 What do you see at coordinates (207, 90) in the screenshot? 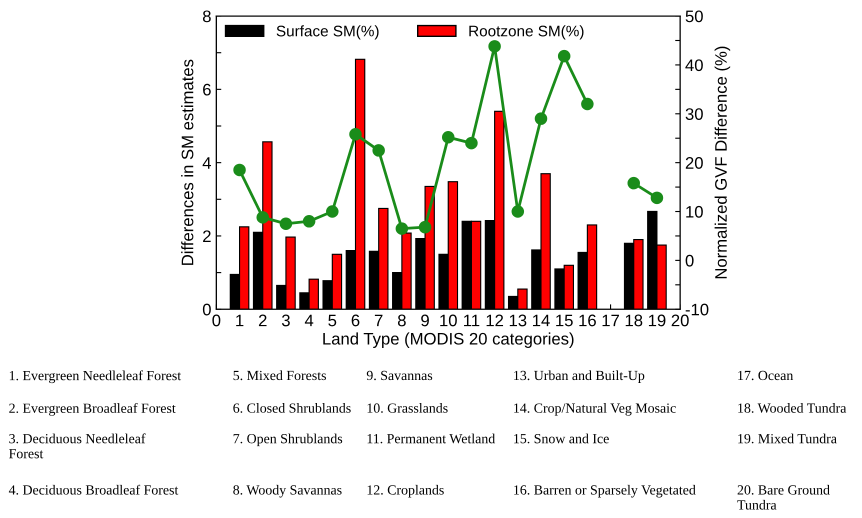
I see `y-tick-label: 6` at bounding box center [207, 90].